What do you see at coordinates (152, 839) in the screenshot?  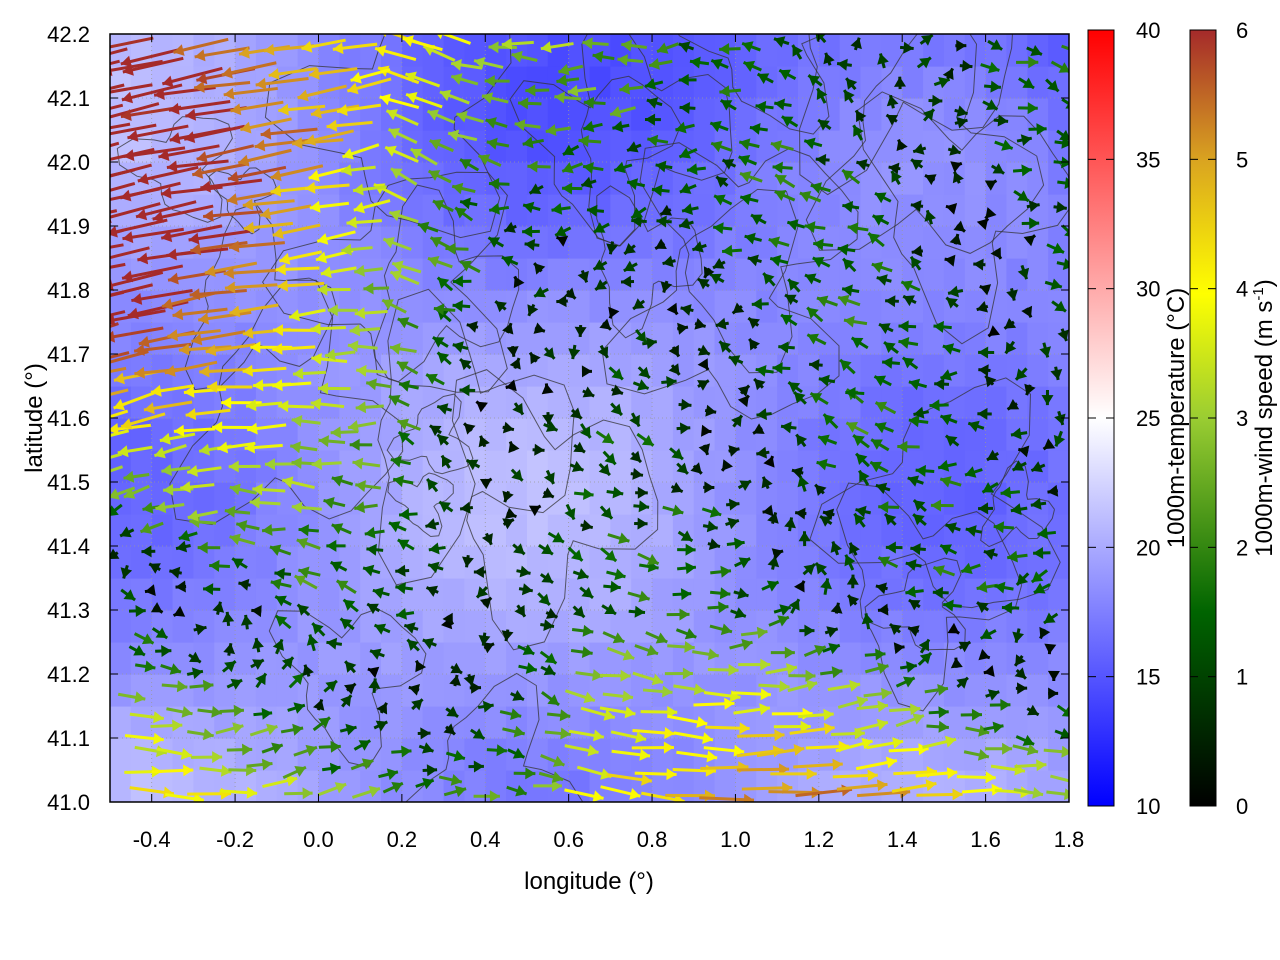 I see `x-tick-label: -0.4` at bounding box center [152, 839].